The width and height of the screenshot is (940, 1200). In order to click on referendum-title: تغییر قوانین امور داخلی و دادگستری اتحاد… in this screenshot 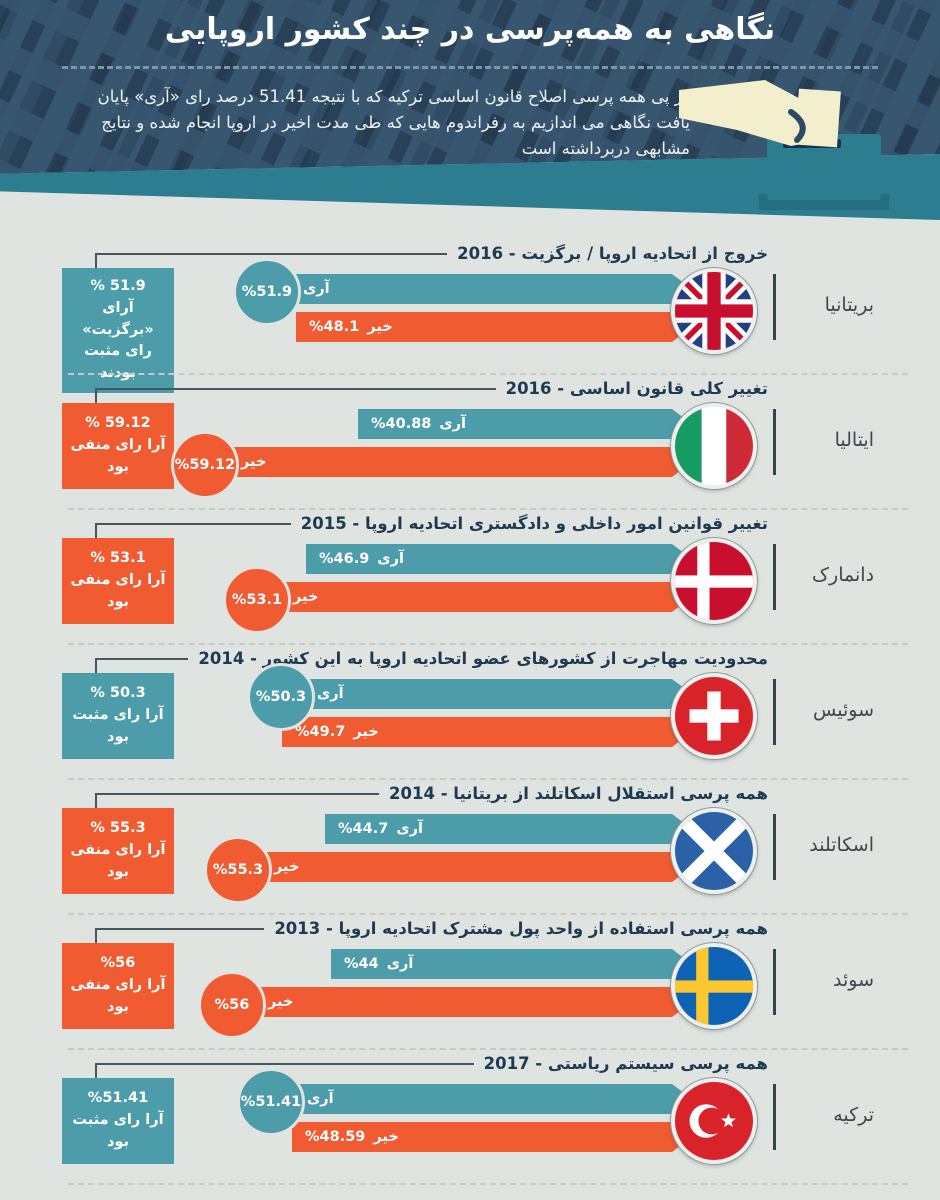, I will do `click(534, 523)`.